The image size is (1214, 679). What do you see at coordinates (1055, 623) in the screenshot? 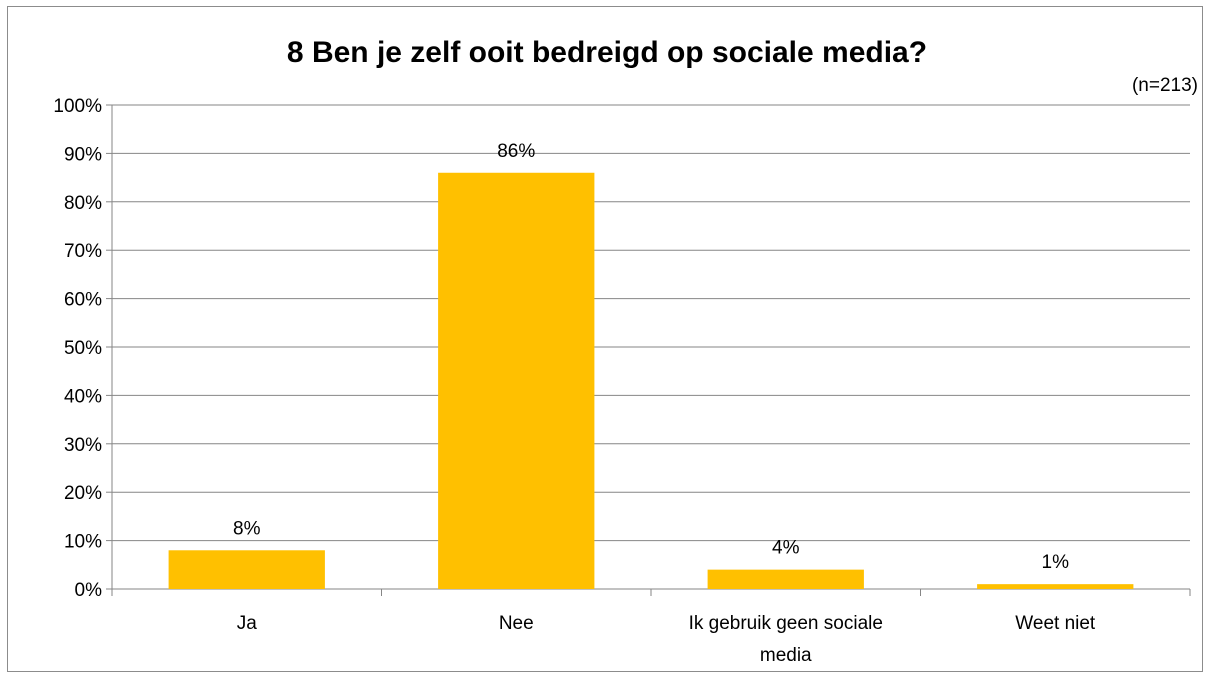
I see `category-label: Weet niet` at bounding box center [1055, 623].